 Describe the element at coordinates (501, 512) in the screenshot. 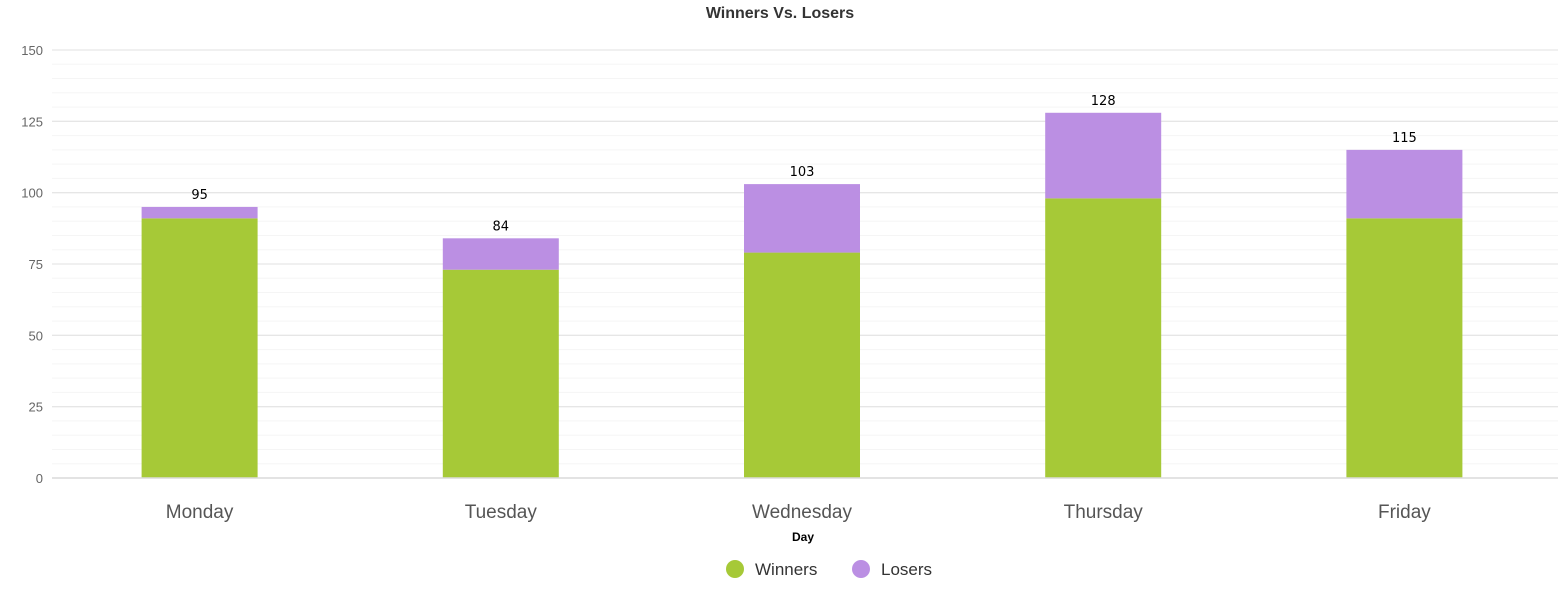

I see `x-tick-label: Tuesday` at that location.